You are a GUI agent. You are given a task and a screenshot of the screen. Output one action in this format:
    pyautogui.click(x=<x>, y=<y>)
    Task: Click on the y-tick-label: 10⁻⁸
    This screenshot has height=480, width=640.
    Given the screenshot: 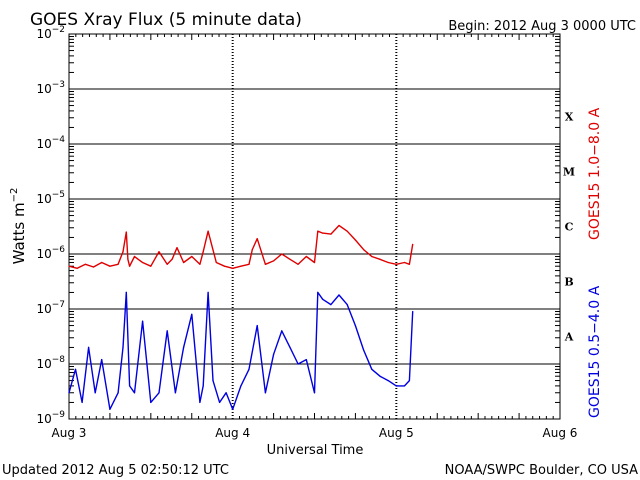 What is the action you would take?
    pyautogui.click(x=50, y=363)
    